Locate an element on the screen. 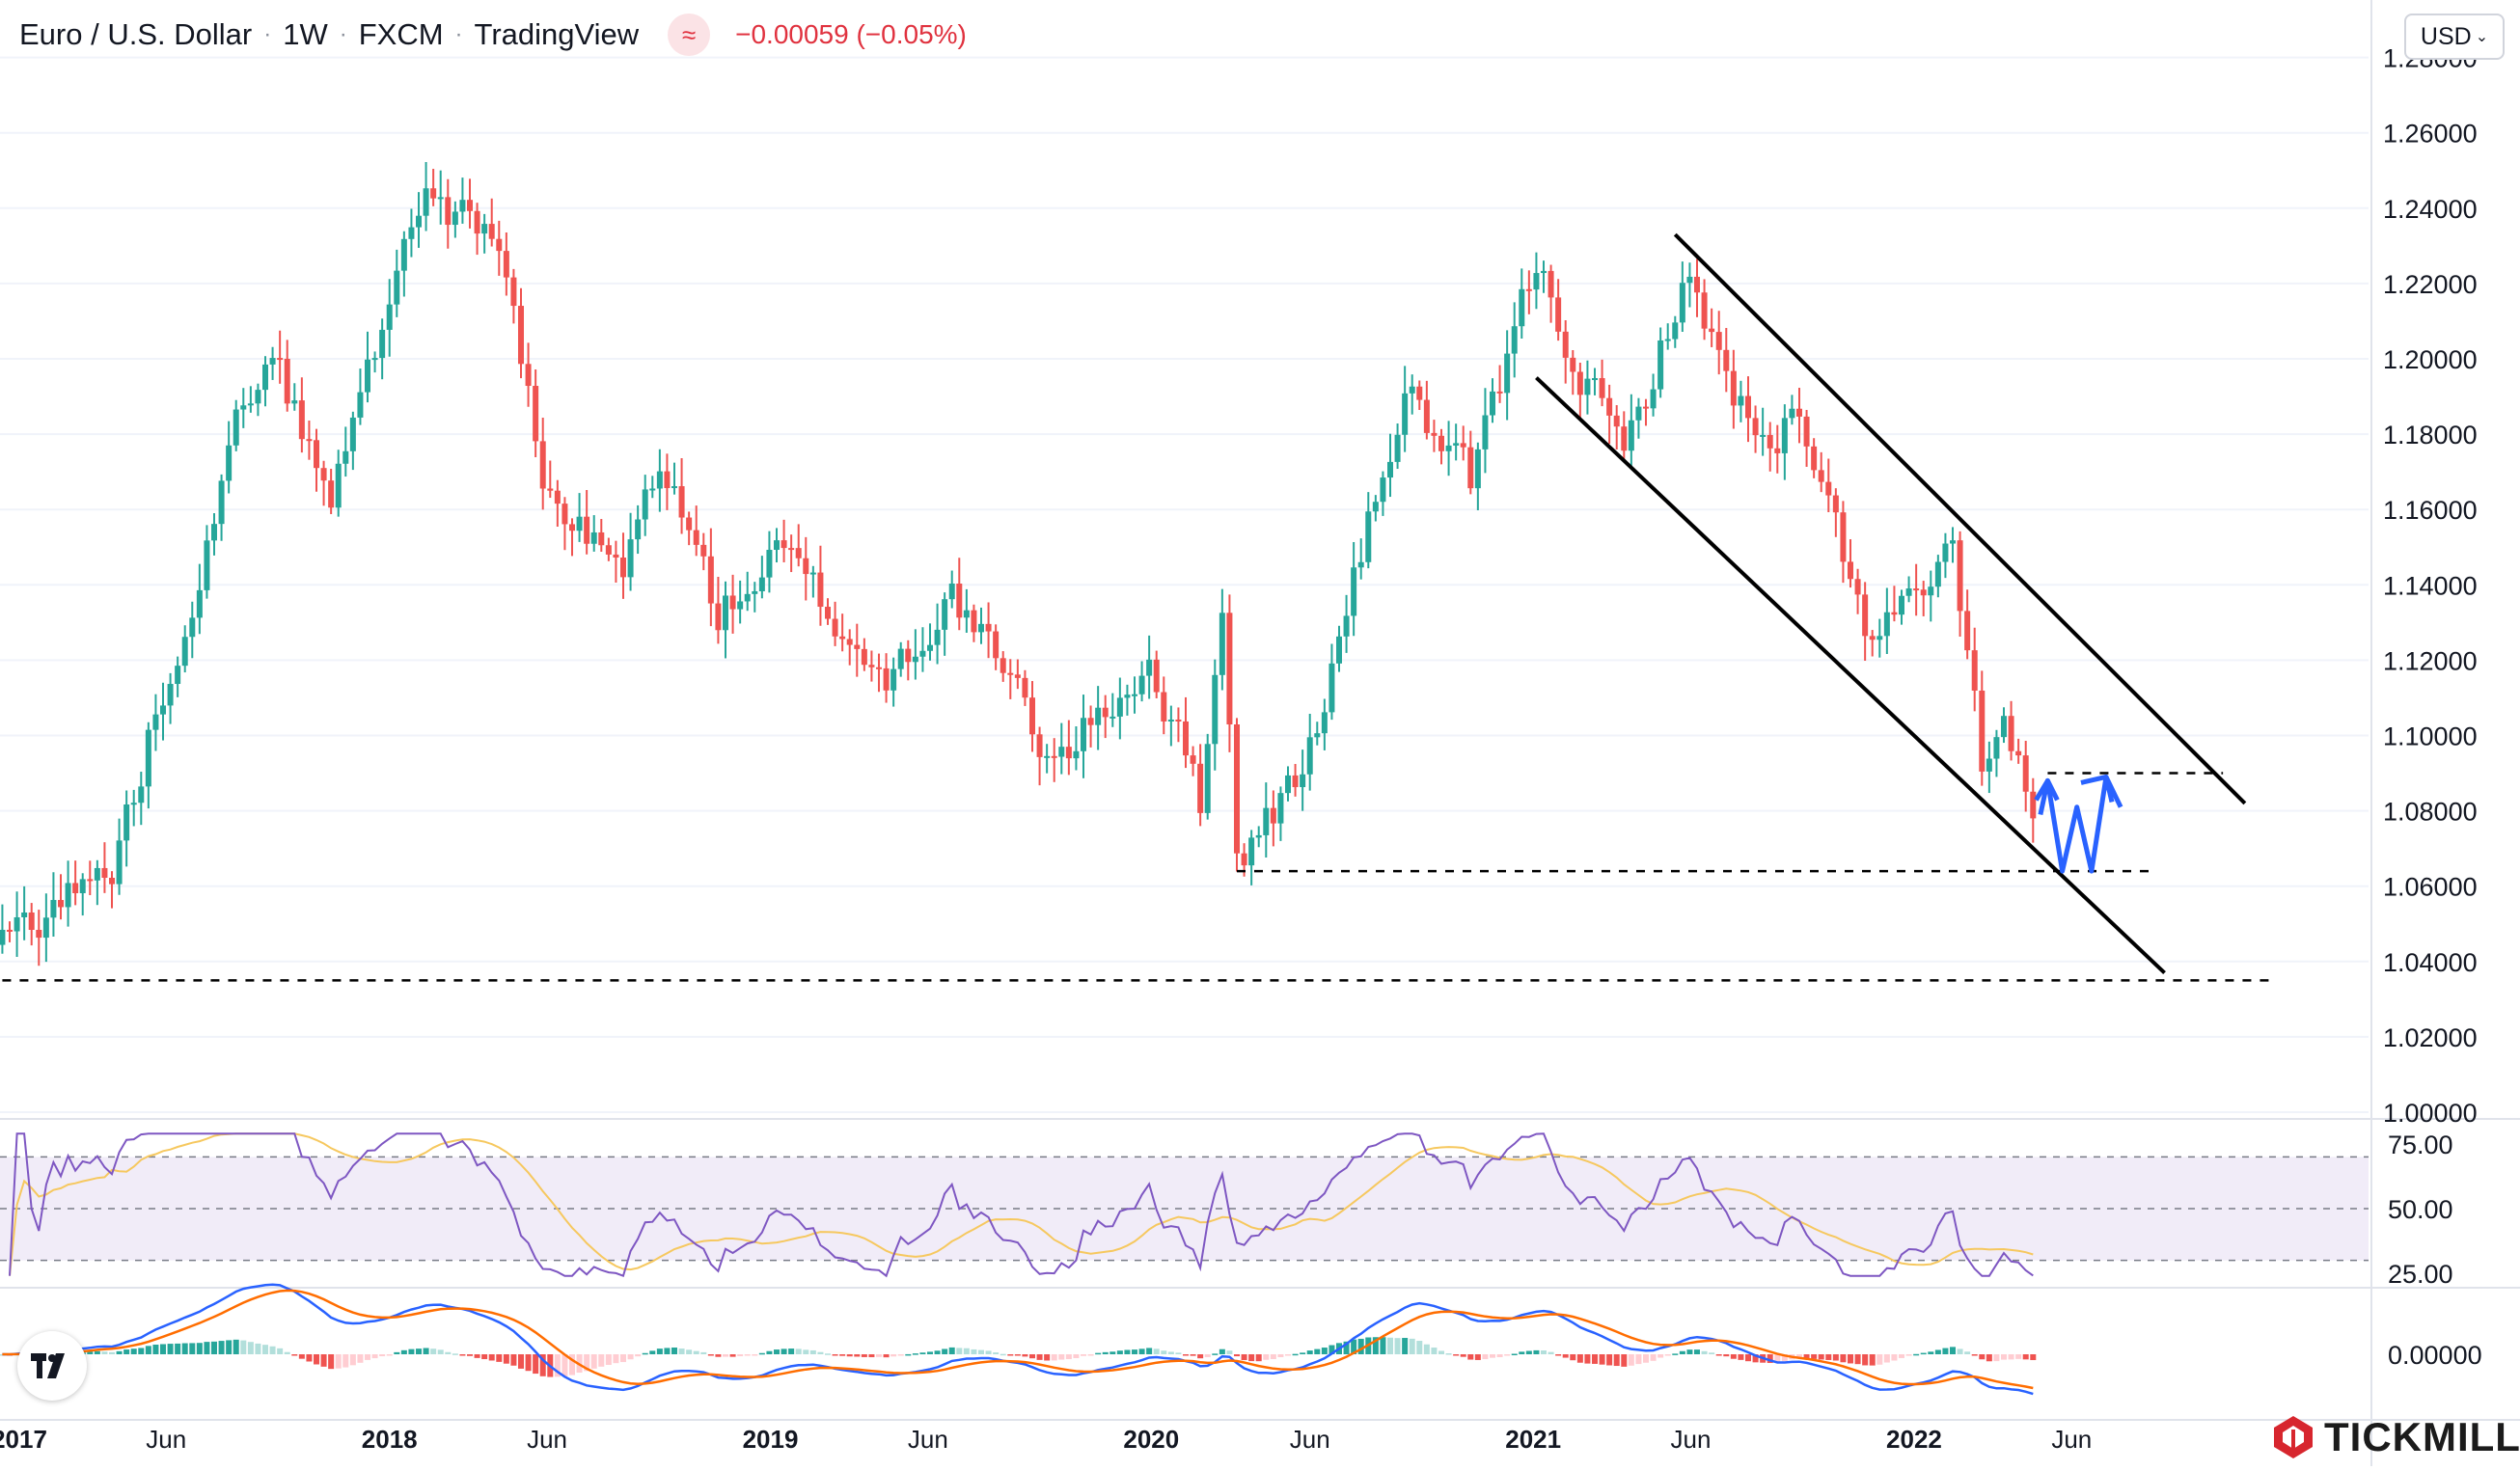 The image size is (2520, 1471). currency-dropdown: USD ⌄ is located at coordinates (2455, 37).